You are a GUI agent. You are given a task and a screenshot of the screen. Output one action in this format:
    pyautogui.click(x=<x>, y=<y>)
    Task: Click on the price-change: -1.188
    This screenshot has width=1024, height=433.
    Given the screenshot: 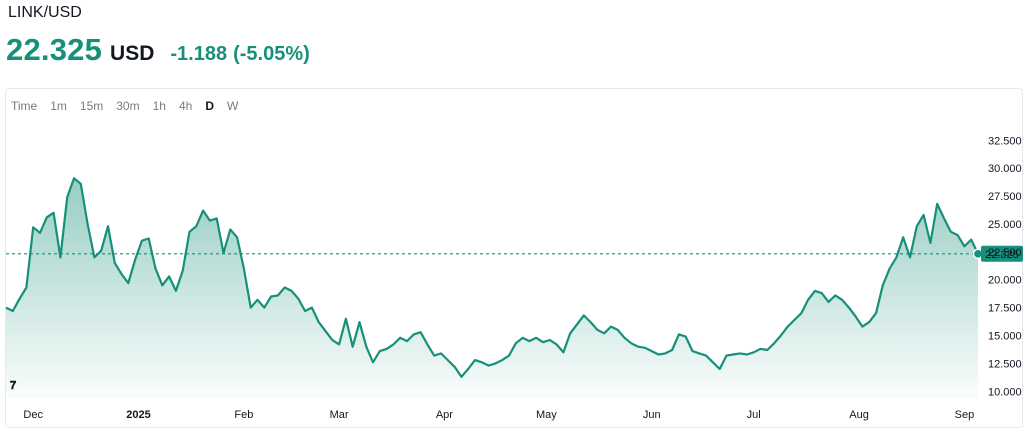 What is the action you would take?
    pyautogui.click(x=199, y=54)
    